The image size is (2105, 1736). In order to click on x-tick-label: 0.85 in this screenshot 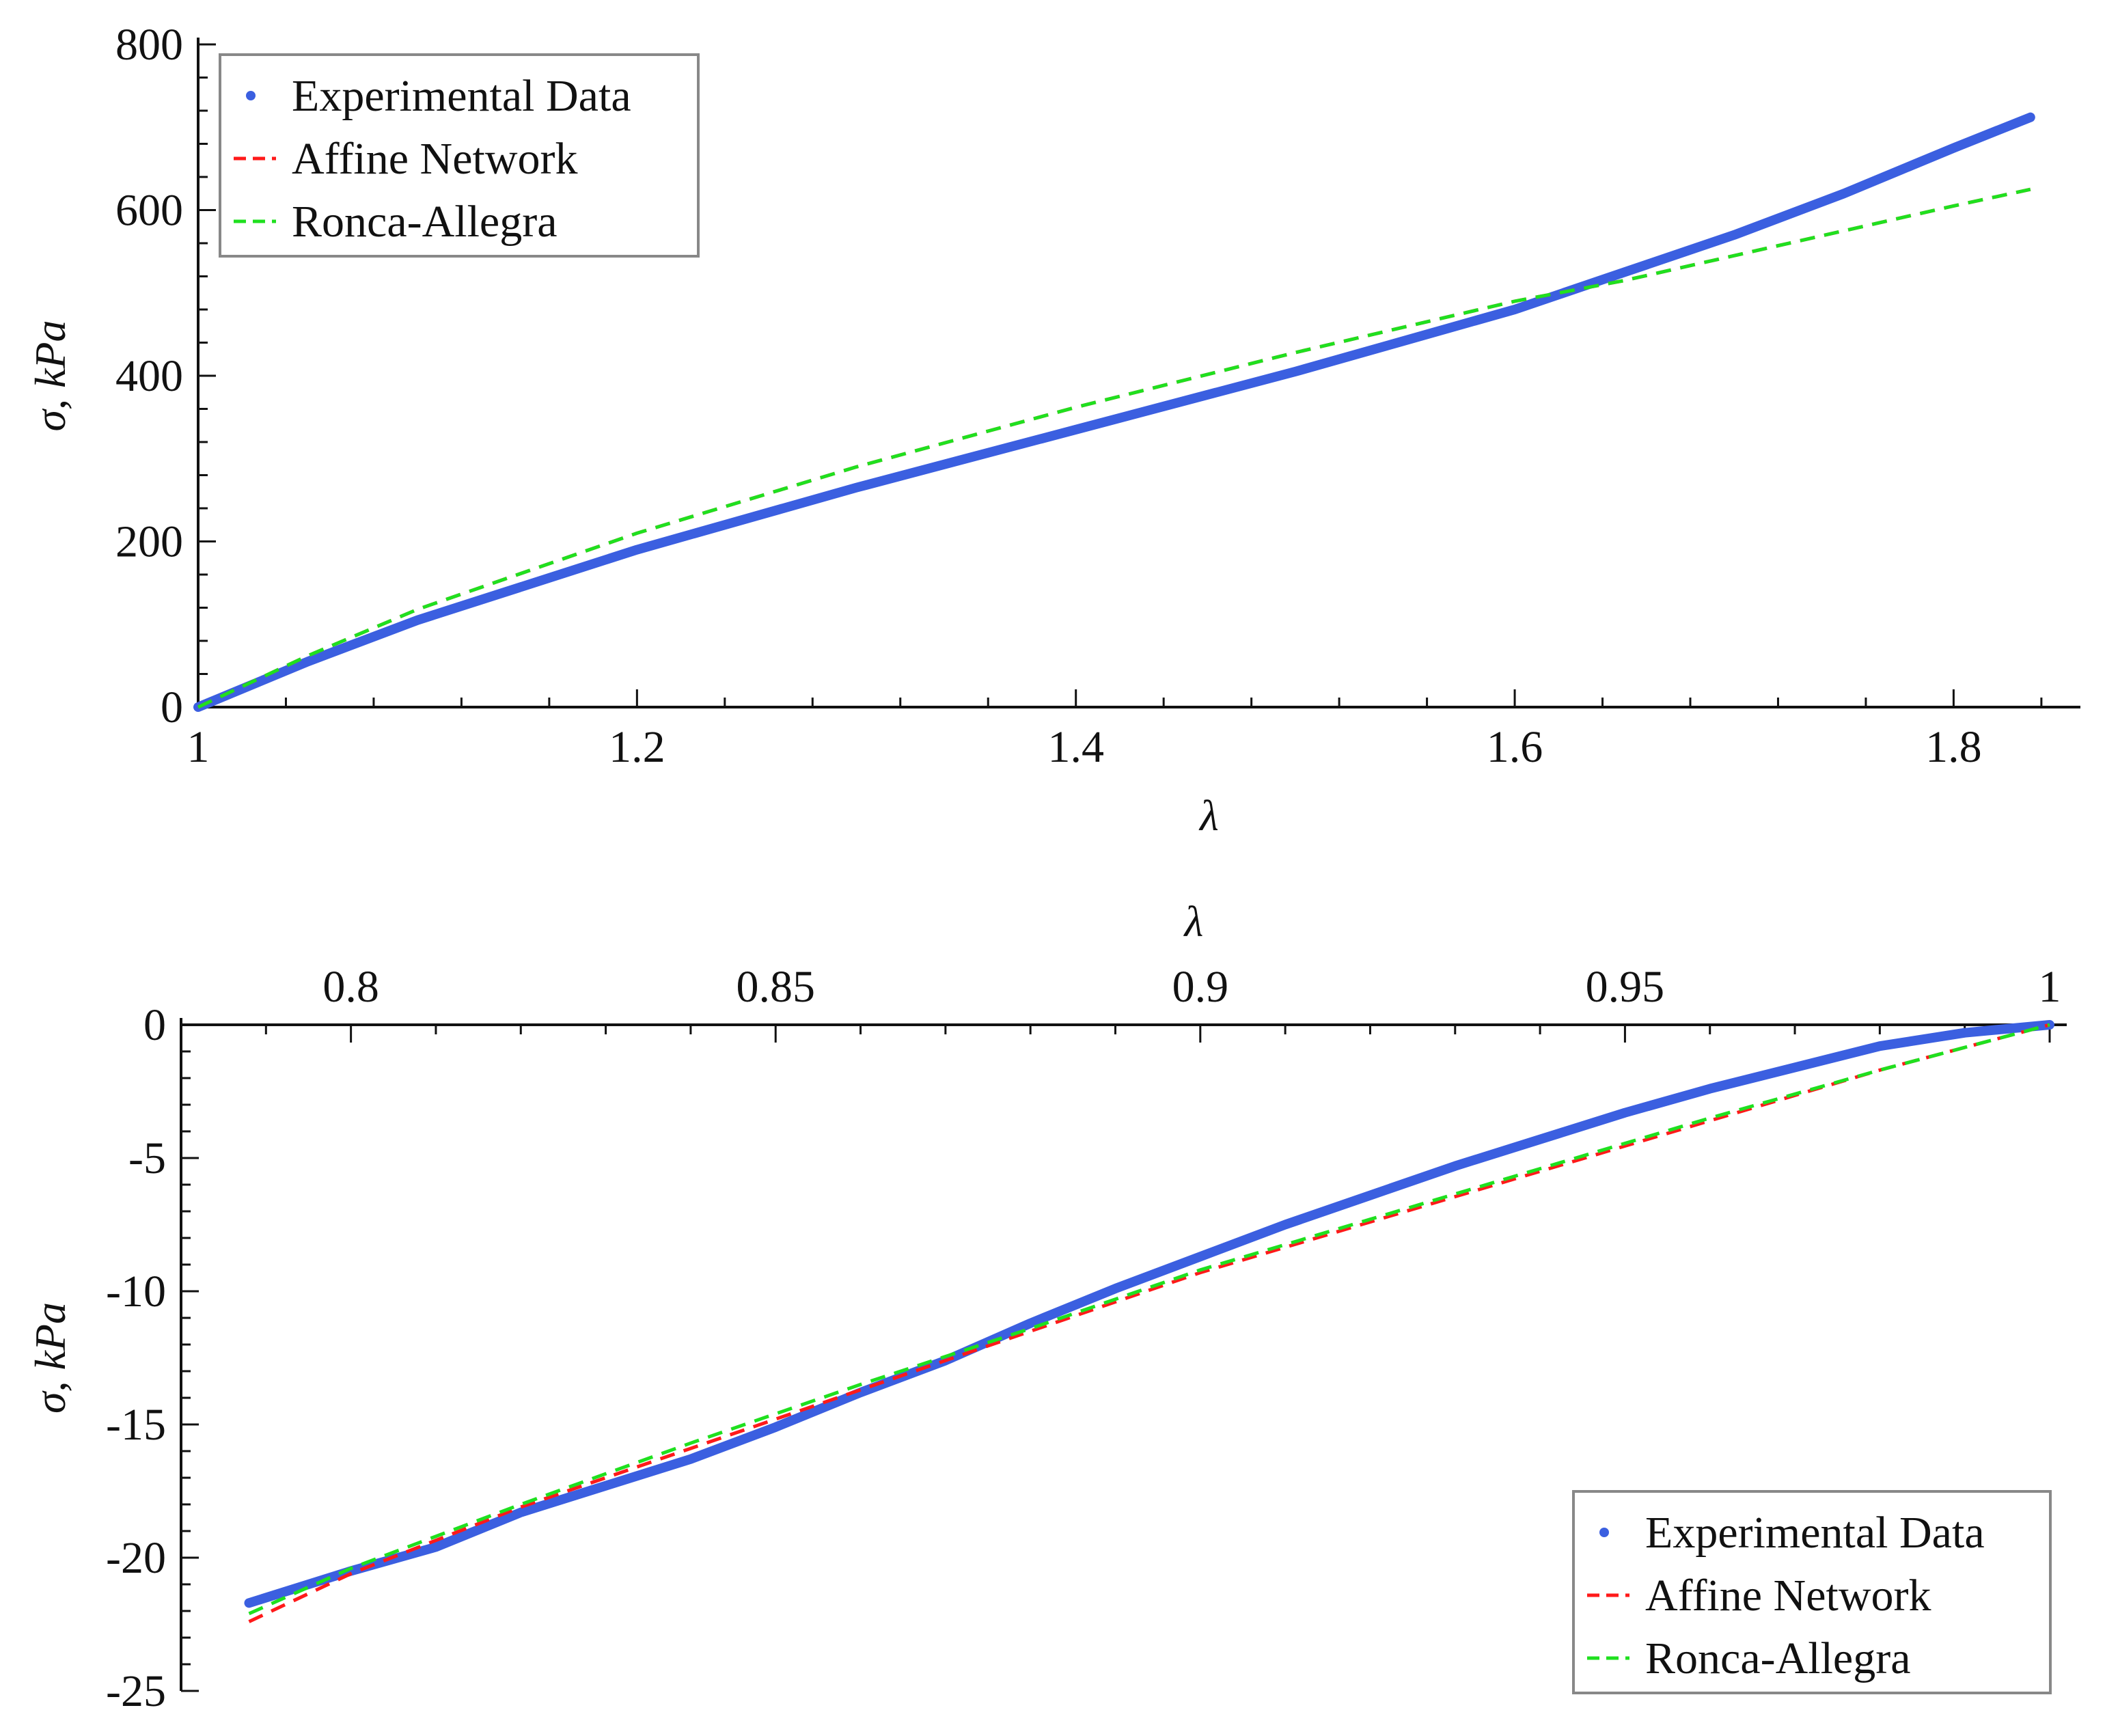, I will do `click(775, 987)`.